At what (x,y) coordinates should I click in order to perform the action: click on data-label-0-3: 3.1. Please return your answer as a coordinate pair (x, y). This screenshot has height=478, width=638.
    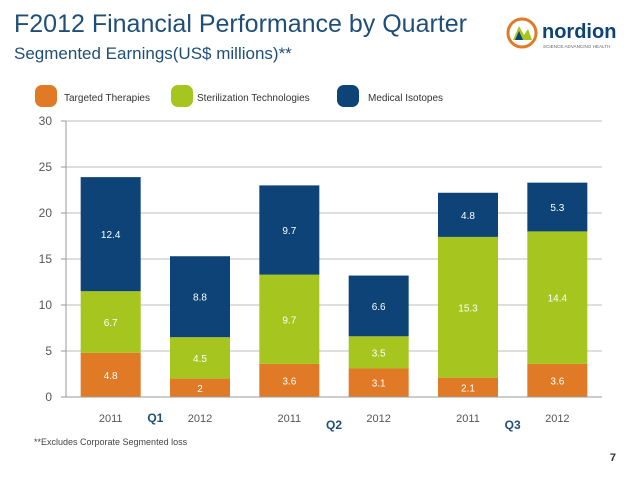
    Looking at the image, I should click on (379, 384).